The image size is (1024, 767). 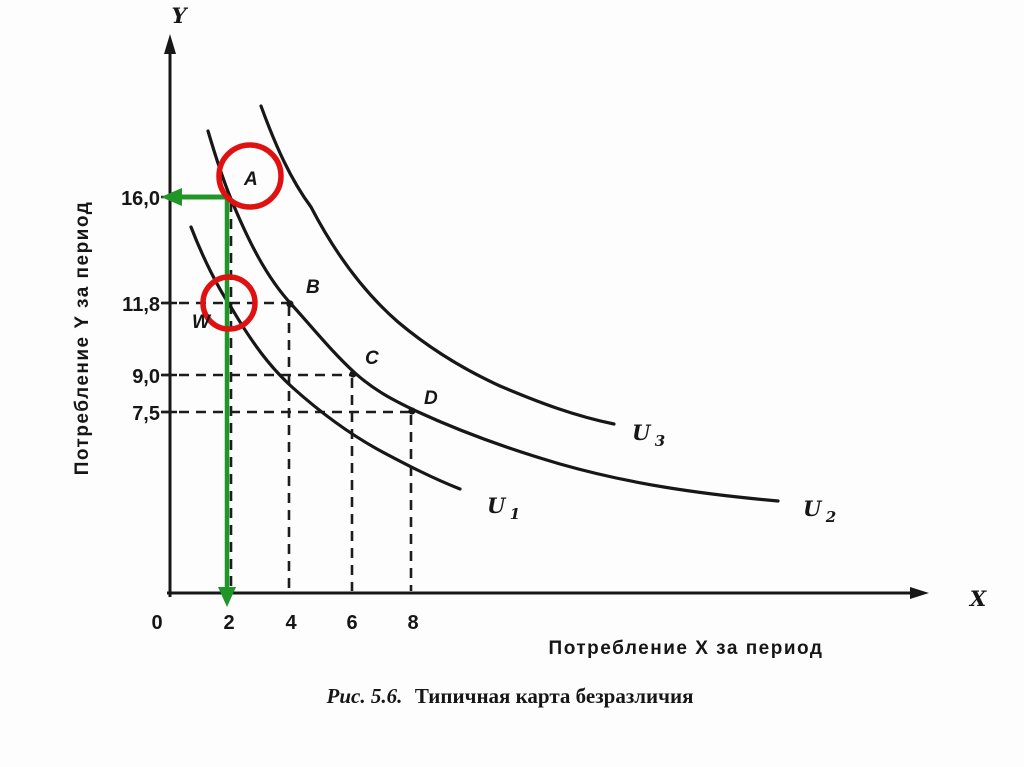 What do you see at coordinates (171, 197) in the screenshot?
I see `green-left-arrowhead-icon` at bounding box center [171, 197].